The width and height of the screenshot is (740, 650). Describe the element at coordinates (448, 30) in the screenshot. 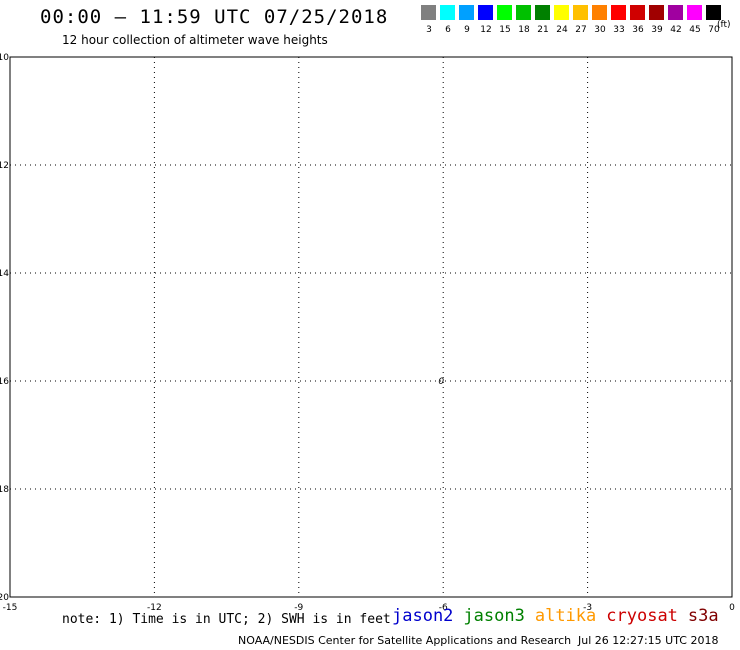

I see `colorbar-label: 6` at that location.